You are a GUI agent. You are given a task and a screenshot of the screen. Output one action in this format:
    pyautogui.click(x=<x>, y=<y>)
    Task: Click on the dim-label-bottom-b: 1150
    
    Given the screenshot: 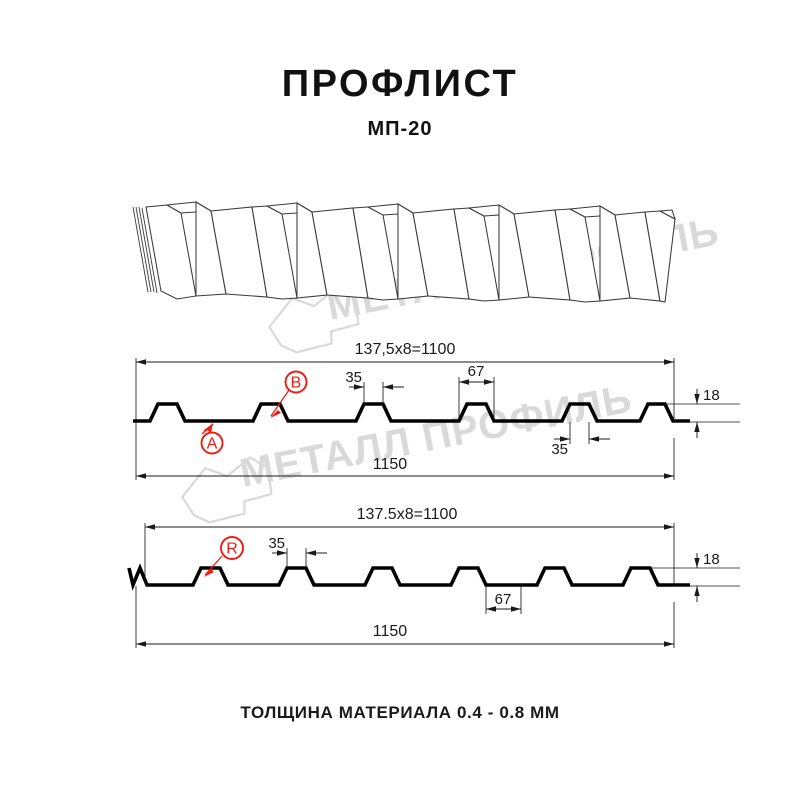 What is the action you would take?
    pyautogui.click(x=390, y=631)
    